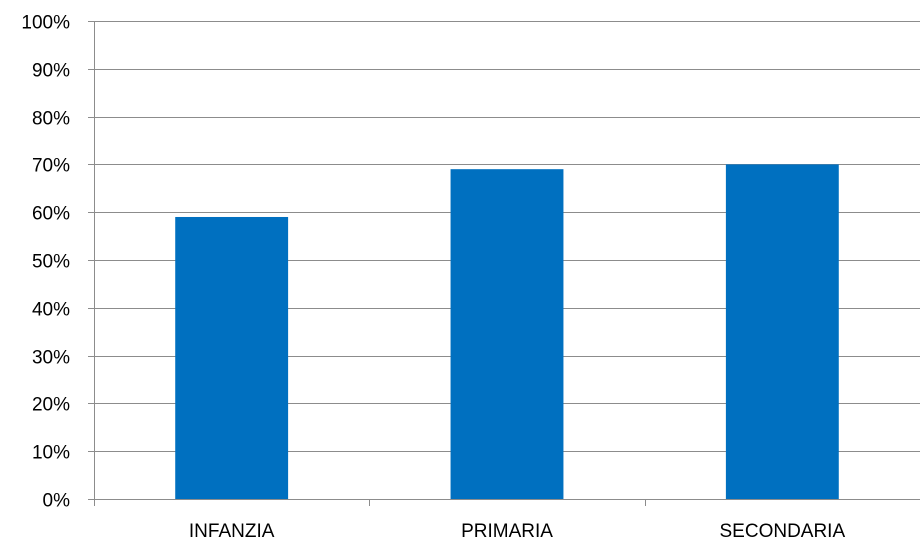 The image size is (920, 544). I want to click on bar-primaria, so click(507, 334).